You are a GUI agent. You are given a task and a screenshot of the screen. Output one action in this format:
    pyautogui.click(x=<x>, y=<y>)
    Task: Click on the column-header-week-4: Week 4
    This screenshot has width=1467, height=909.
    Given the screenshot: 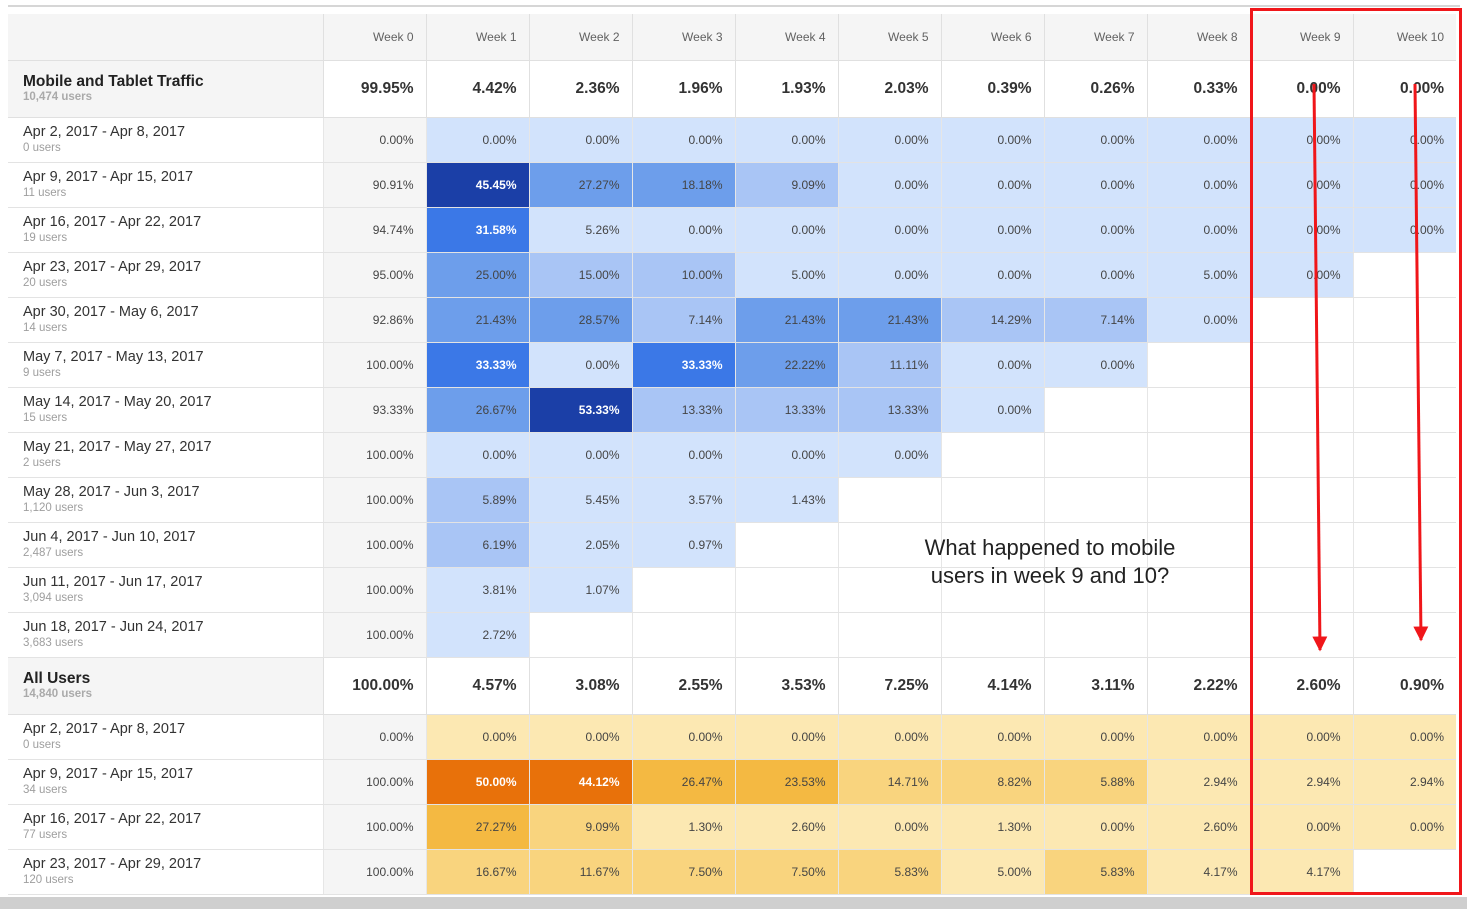 What is the action you would take?
    pyautogui.click(x=786, y=37)
    